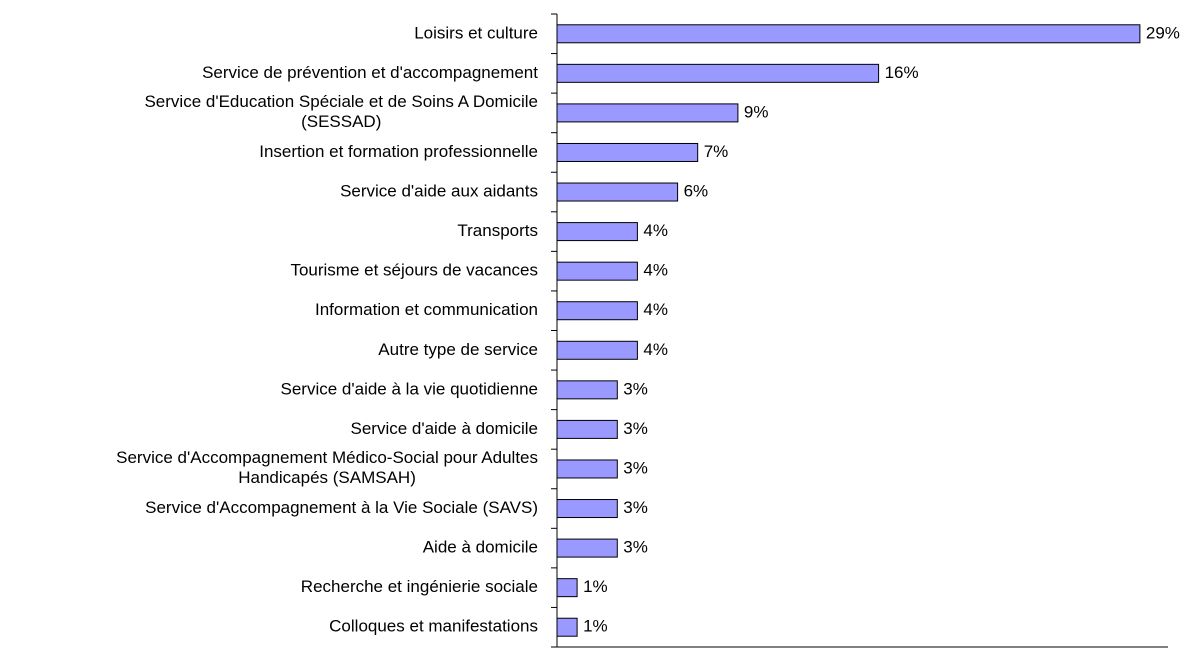  What do you see at coordinates (902, 72) in the screenshot?
I see `value-label: 16%` at bounding box center [902, 72].